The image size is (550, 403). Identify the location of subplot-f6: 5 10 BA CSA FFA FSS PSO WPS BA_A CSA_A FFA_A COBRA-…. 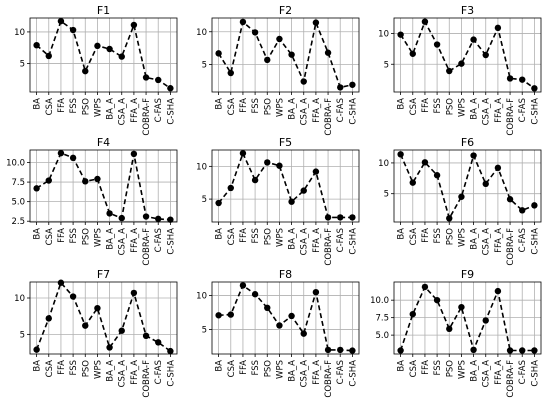
(460, 201).